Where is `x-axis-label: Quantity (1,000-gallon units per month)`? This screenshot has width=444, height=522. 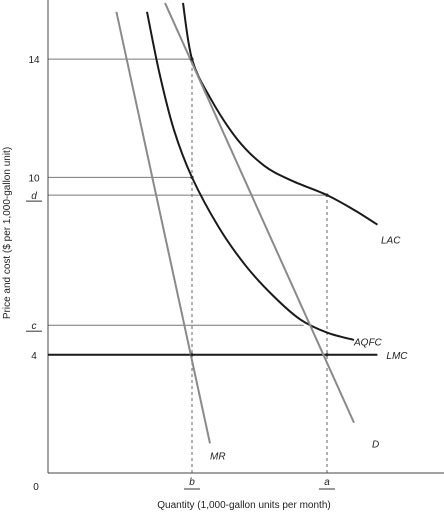
x-axis-label: Quantity (1,000-gallon units per month) is located at coordinates (243, 505).